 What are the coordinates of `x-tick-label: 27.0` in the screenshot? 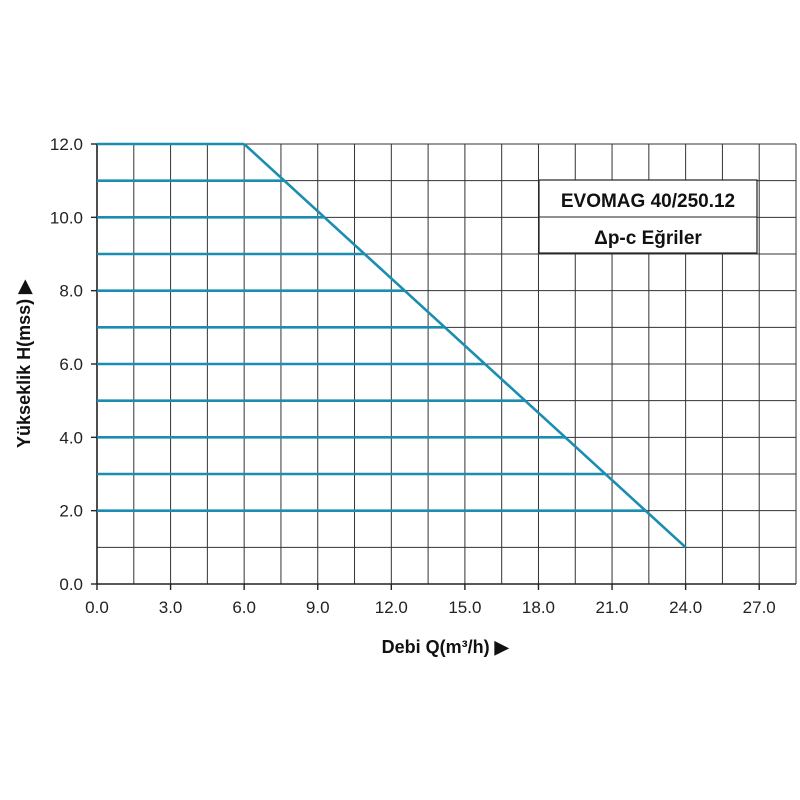 It's located at (759, 607).